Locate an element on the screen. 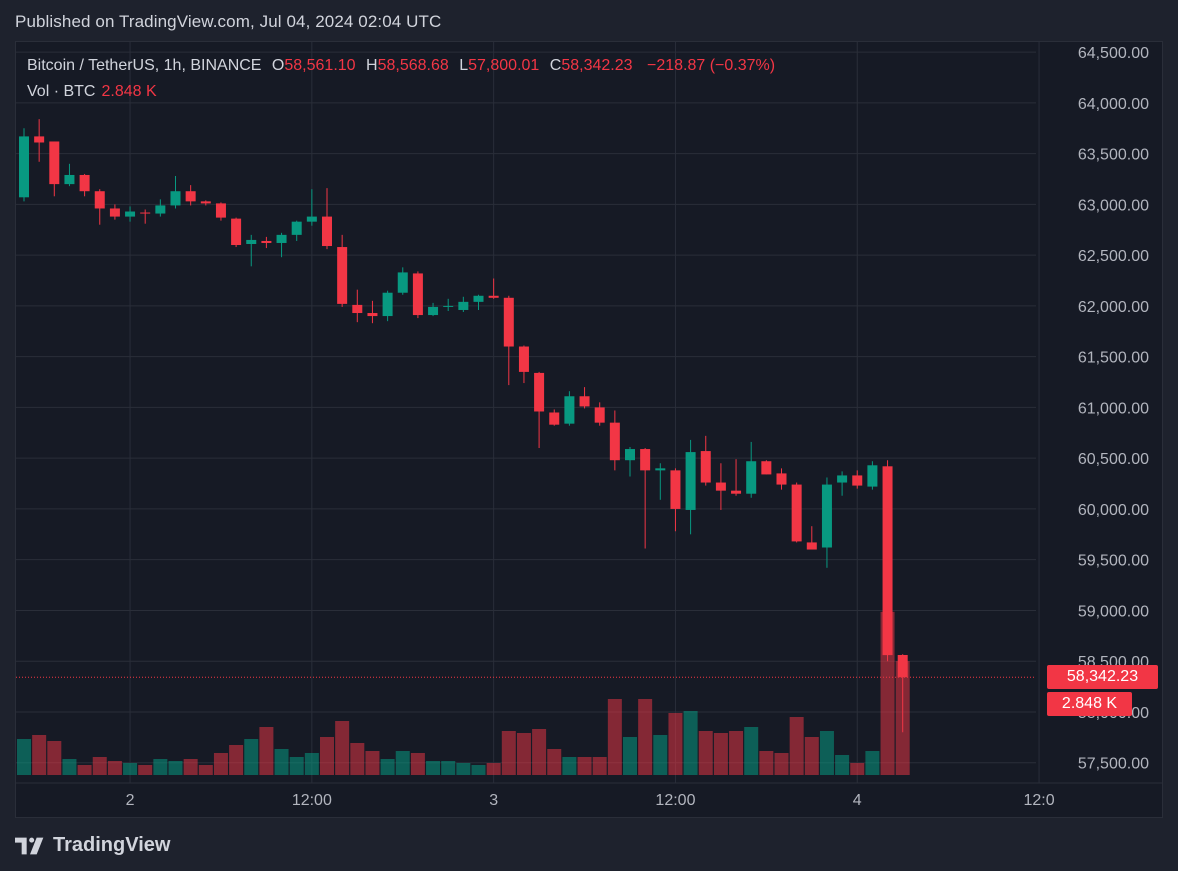 Image resolution: width=1178 pixels, height=871 pixels. last-volume-tag: 2.848 K is located at coordinates (1089, 704).